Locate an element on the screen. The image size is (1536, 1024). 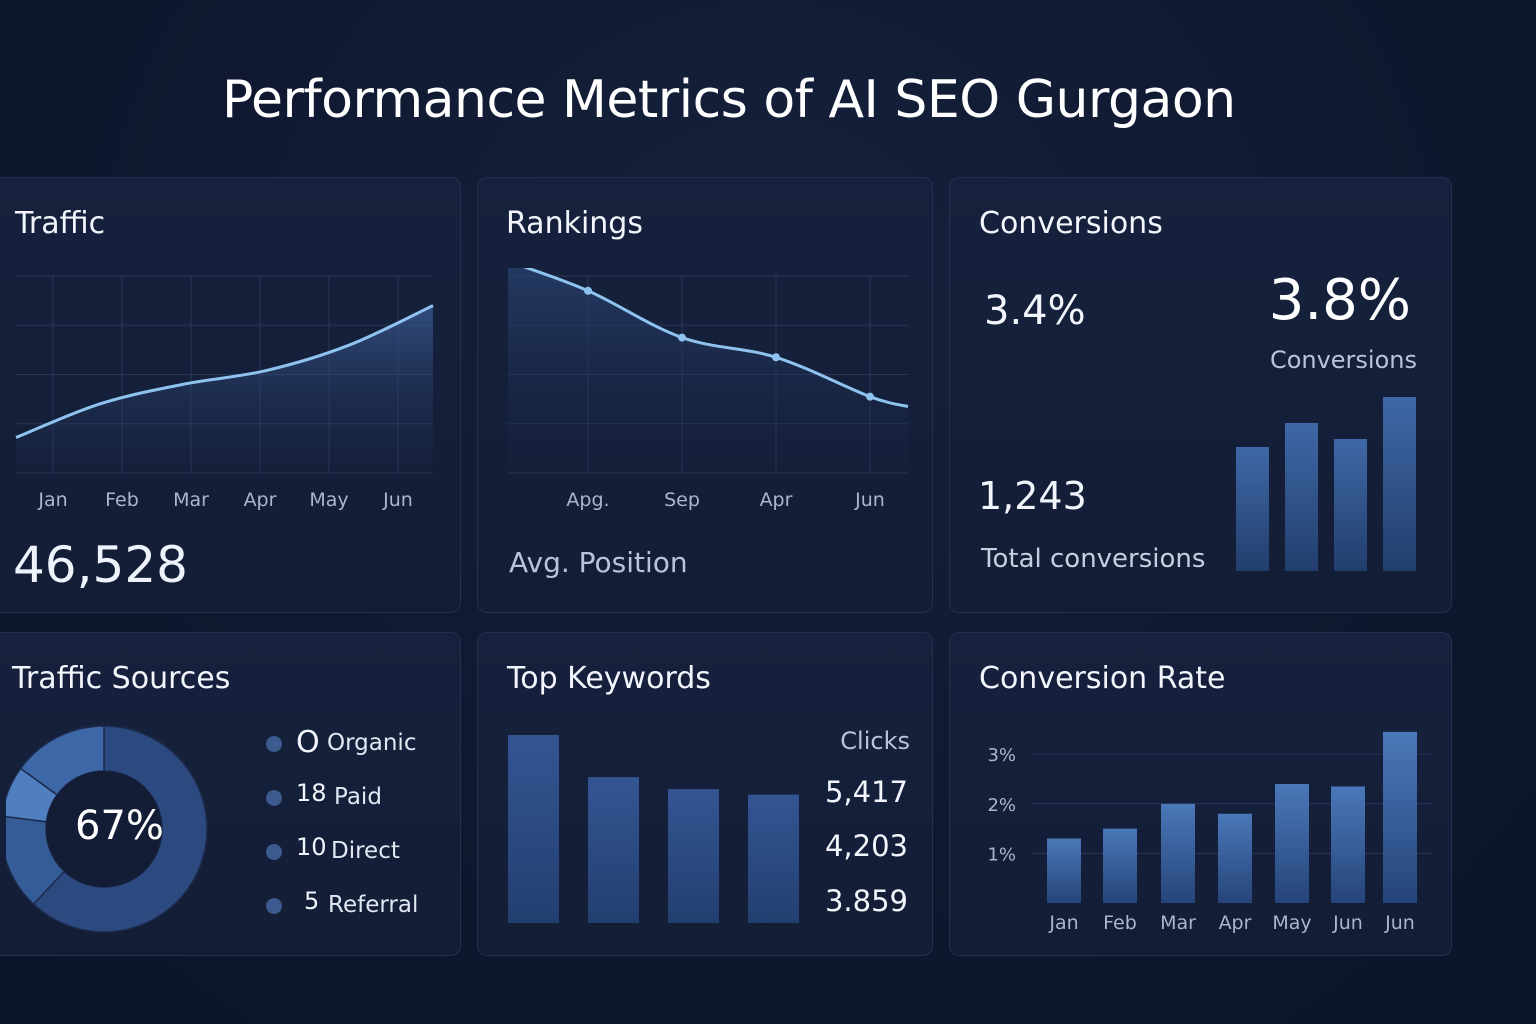
traffic-area is located at coordinates (224, 389).